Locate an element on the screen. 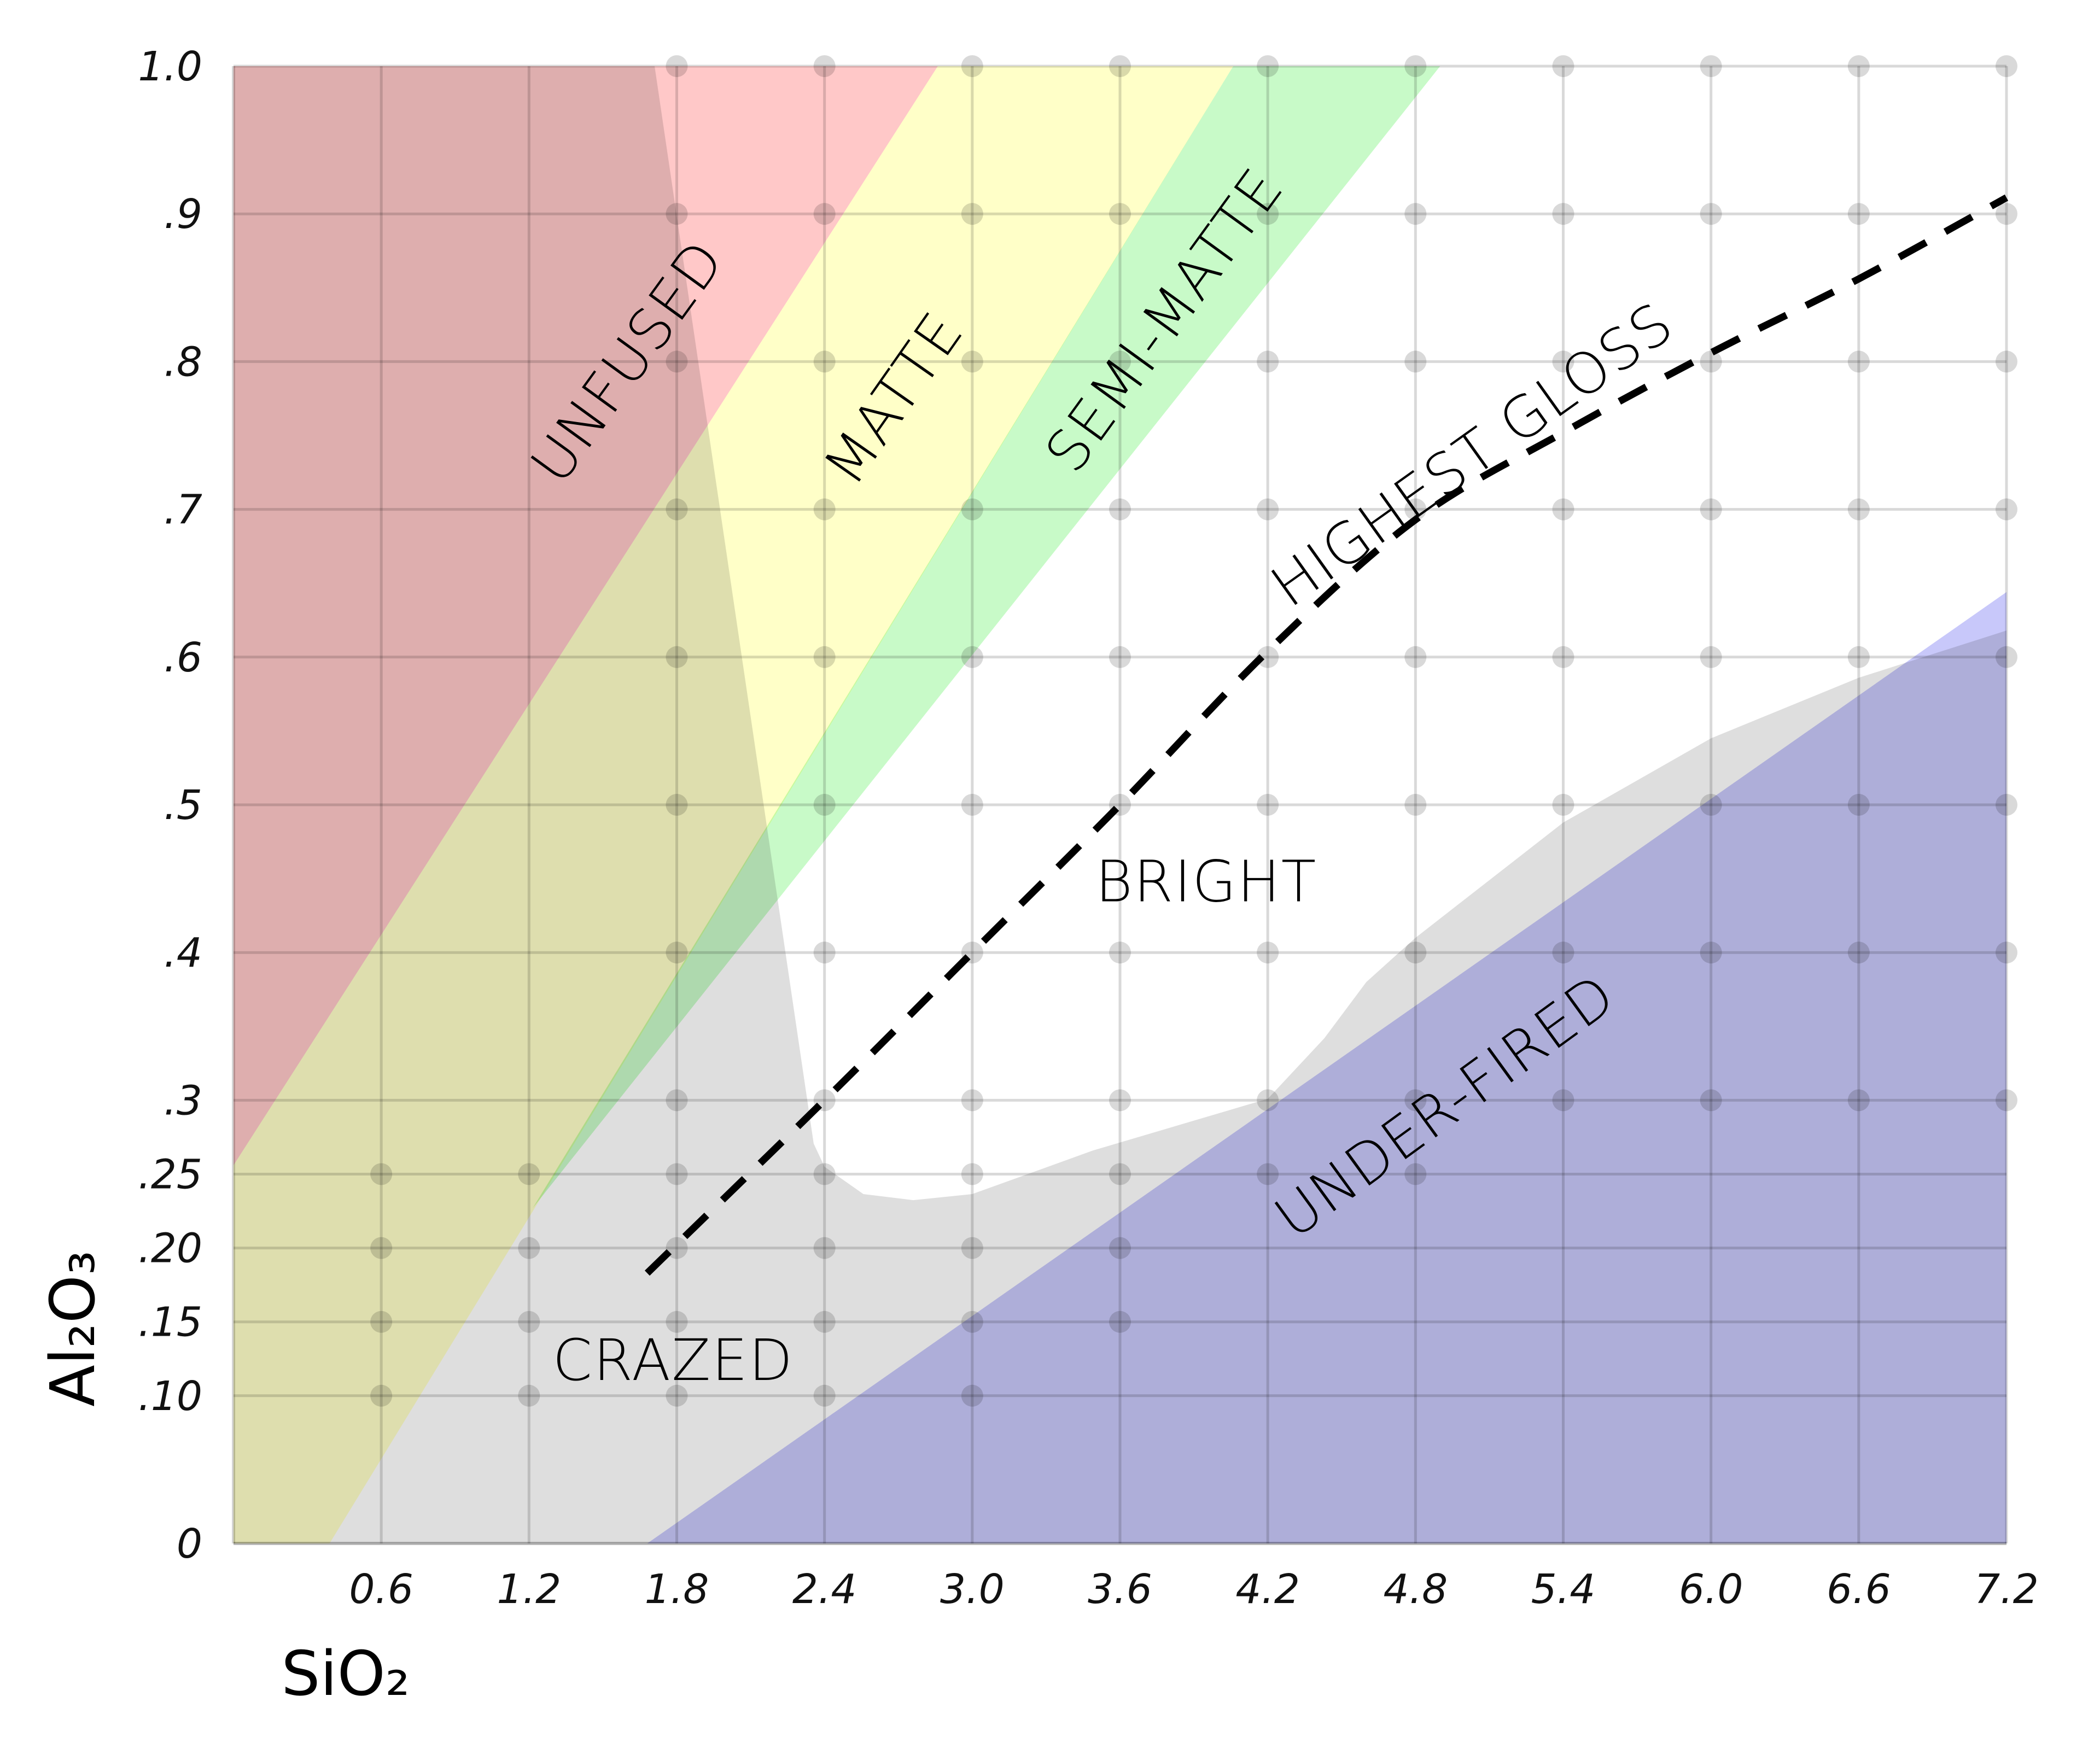 The image size is (2100, 1737). y-tick-label: .10 is located at coordinates (170, 1396).